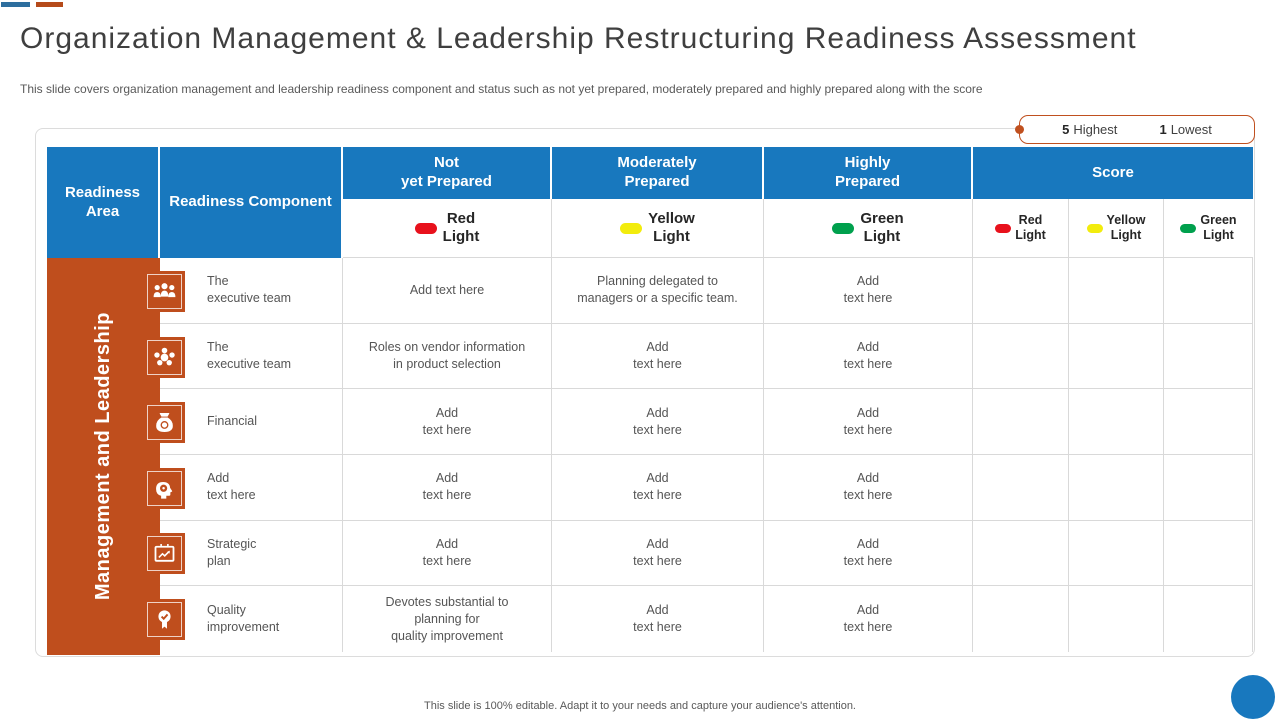  I want to click on readiness-area-label: Management and Leadership, so click(103, 456).